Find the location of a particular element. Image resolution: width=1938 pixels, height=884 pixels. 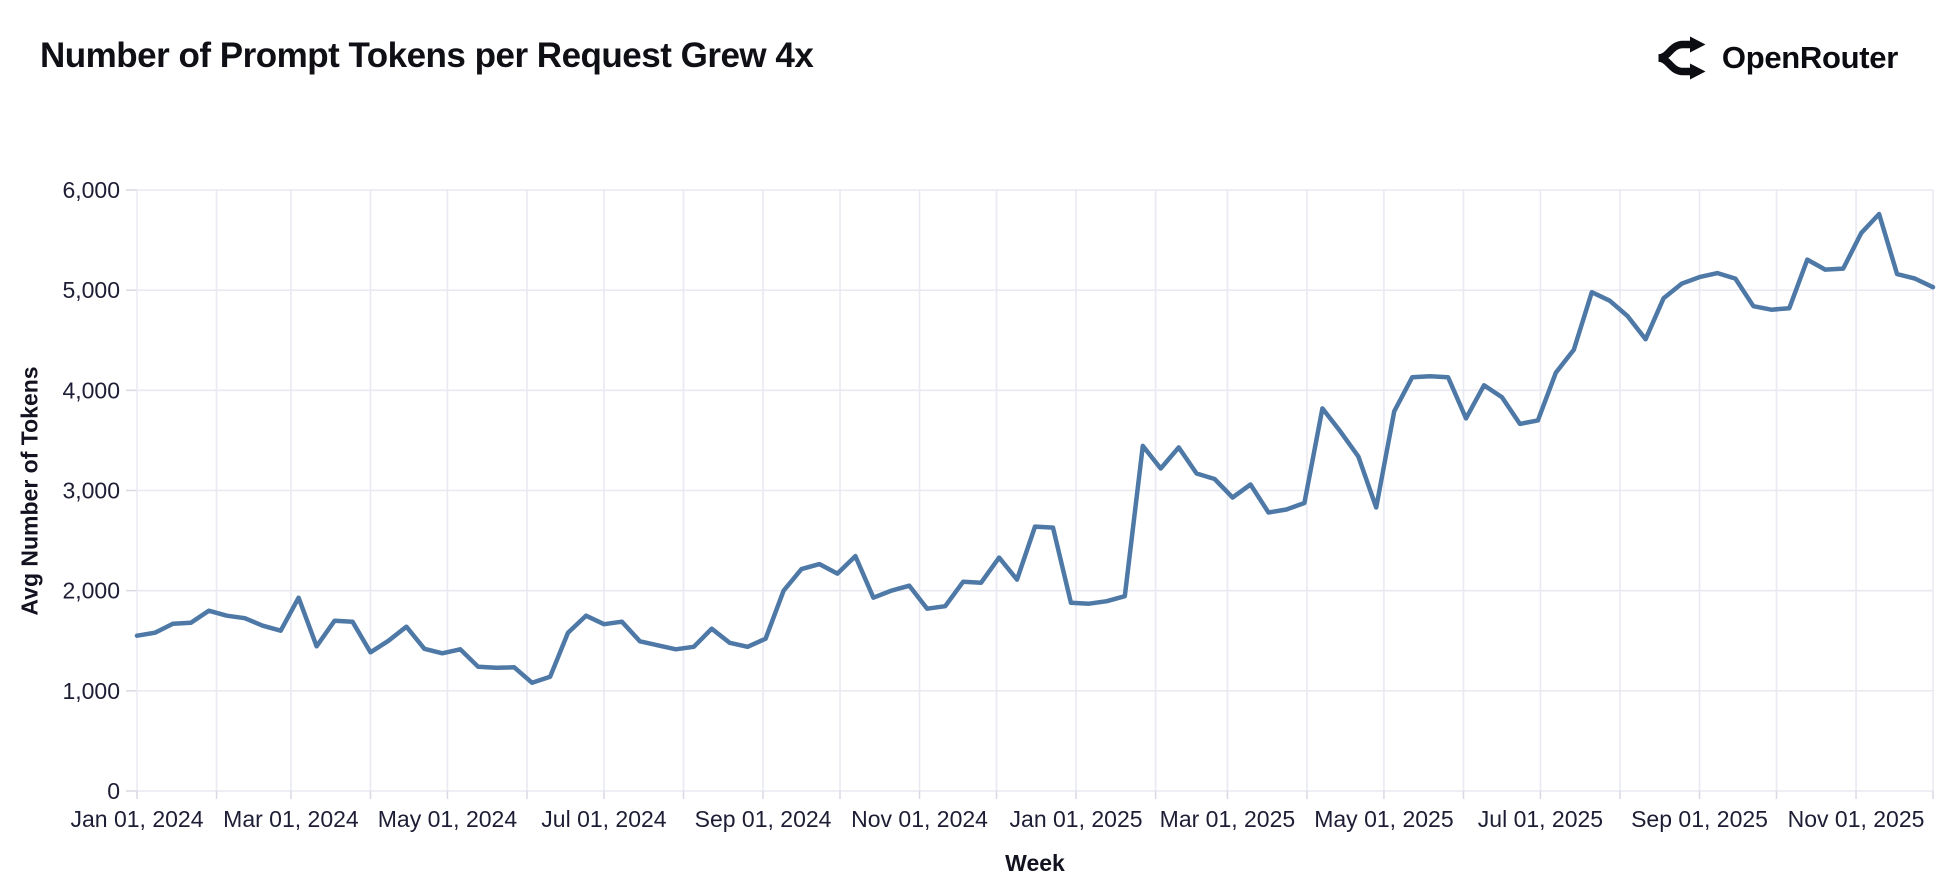

x-tick-label: Mar 01, 2025 is located at coordinates (1228, 819).